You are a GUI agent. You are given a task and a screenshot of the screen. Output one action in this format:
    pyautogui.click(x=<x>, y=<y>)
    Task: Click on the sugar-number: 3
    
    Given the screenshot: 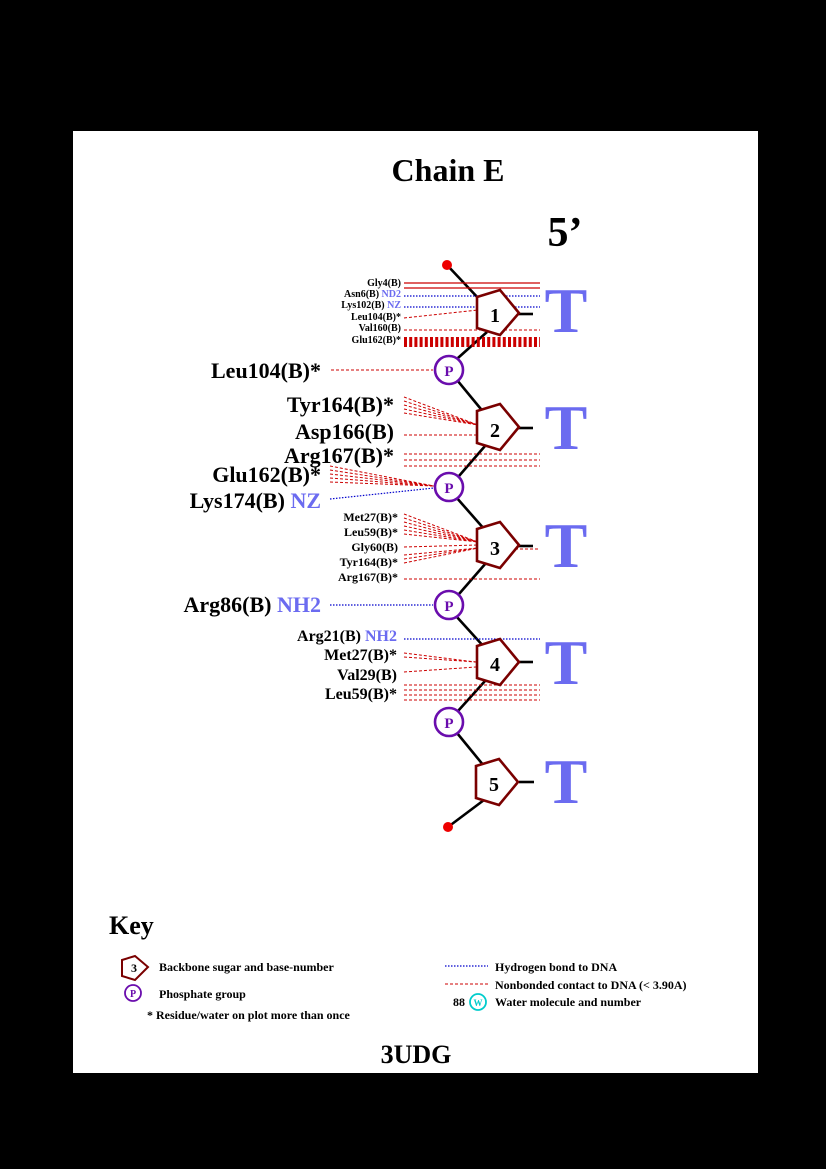 What is the action you would take?
    pyautogui.click(x=495, y=549)
    